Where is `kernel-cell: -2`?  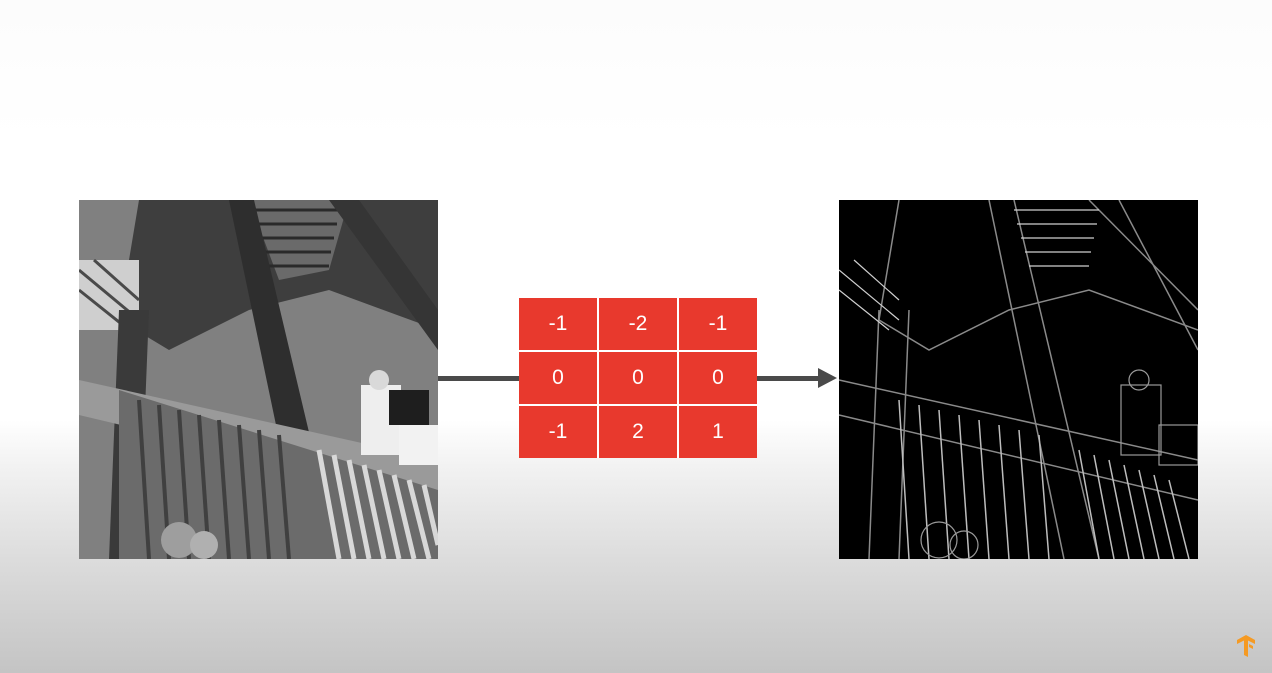 kernel-cell: -2 is located at coordinates (638, 324).